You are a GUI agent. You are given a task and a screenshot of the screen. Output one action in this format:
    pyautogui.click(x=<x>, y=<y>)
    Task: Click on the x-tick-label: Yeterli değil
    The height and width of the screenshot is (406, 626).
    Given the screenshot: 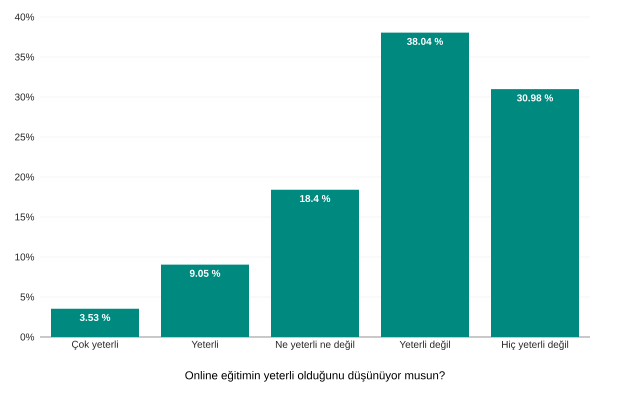 What is the action you would take?
    pyautogui.click(x=425, y=345)
    